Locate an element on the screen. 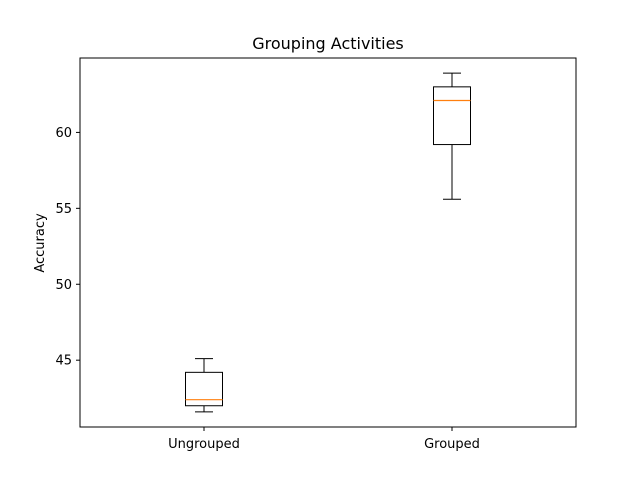  y-tick-label: 45 is located at coordinates (63, 361).